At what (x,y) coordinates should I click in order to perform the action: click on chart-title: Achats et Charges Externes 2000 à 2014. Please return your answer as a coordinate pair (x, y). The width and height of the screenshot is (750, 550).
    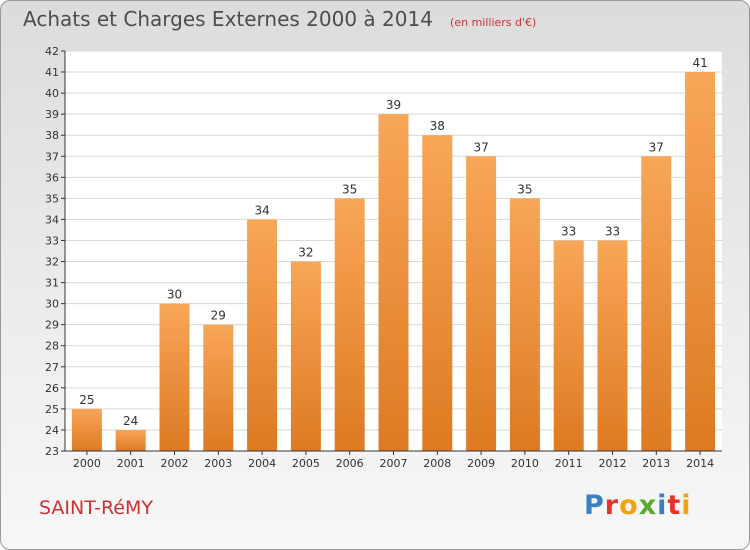
    Looking at the image, I should click on (228, 19).